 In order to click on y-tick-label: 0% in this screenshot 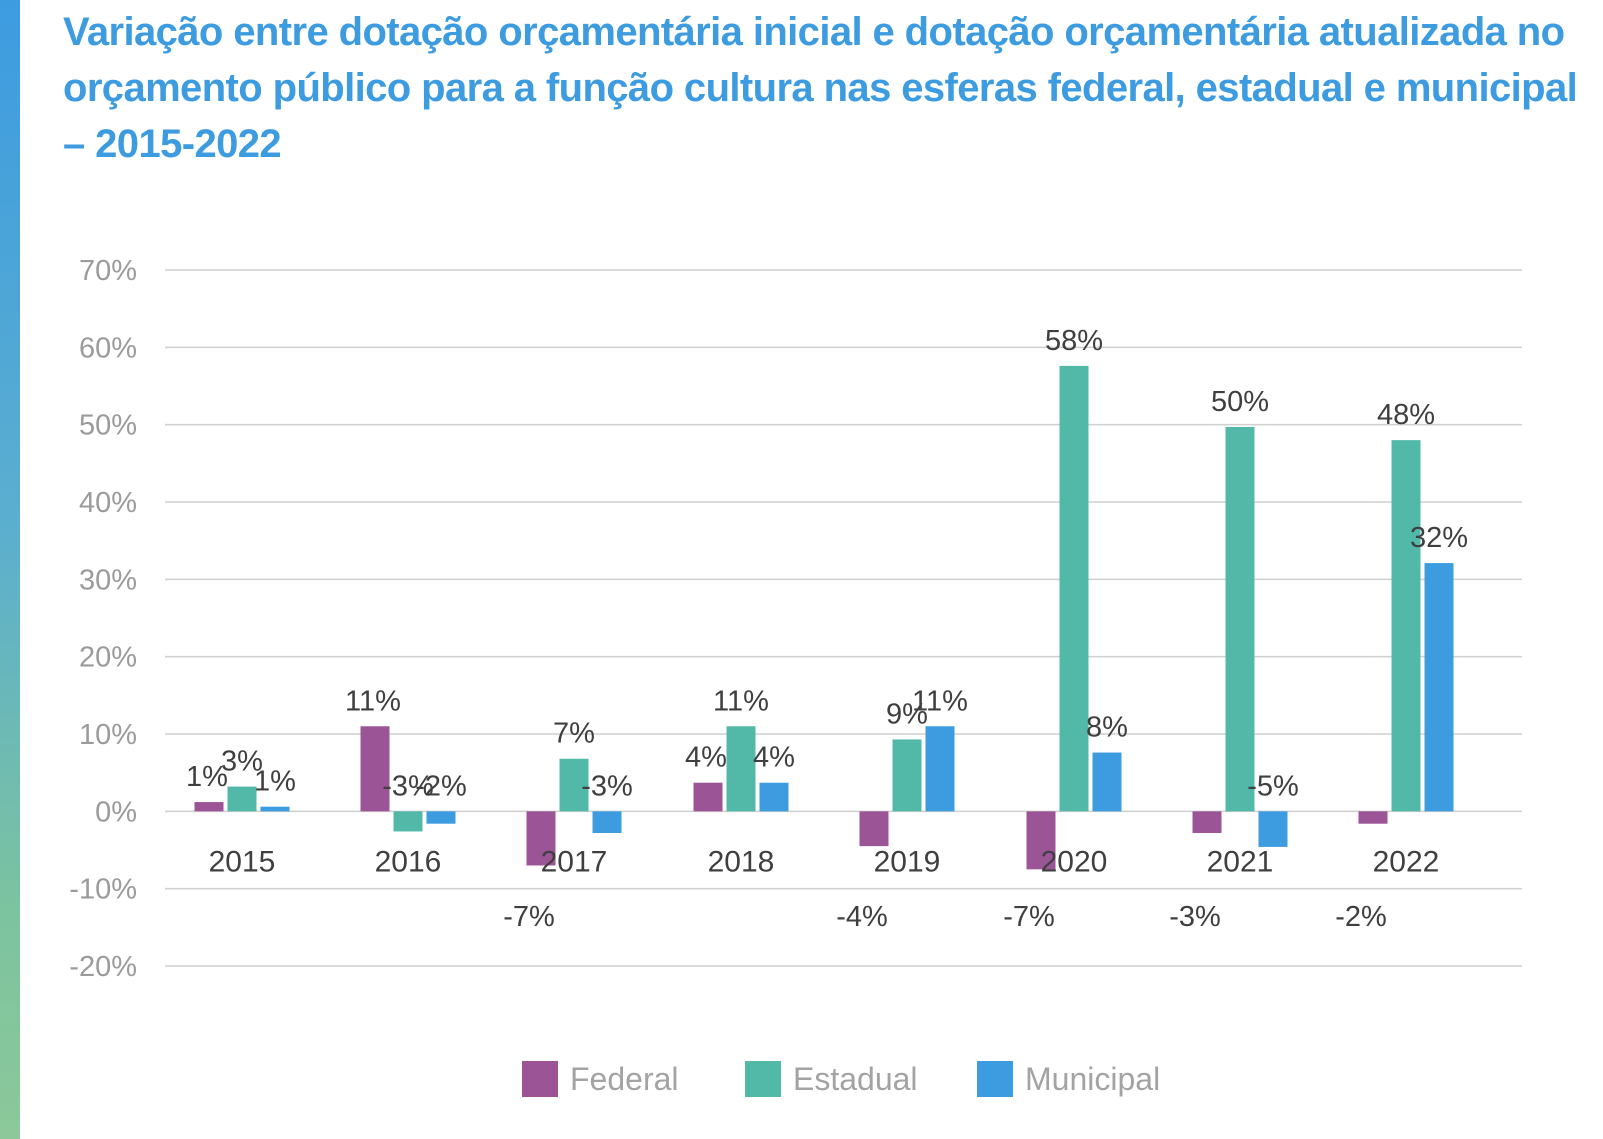, I will do `click(116, 812)`.